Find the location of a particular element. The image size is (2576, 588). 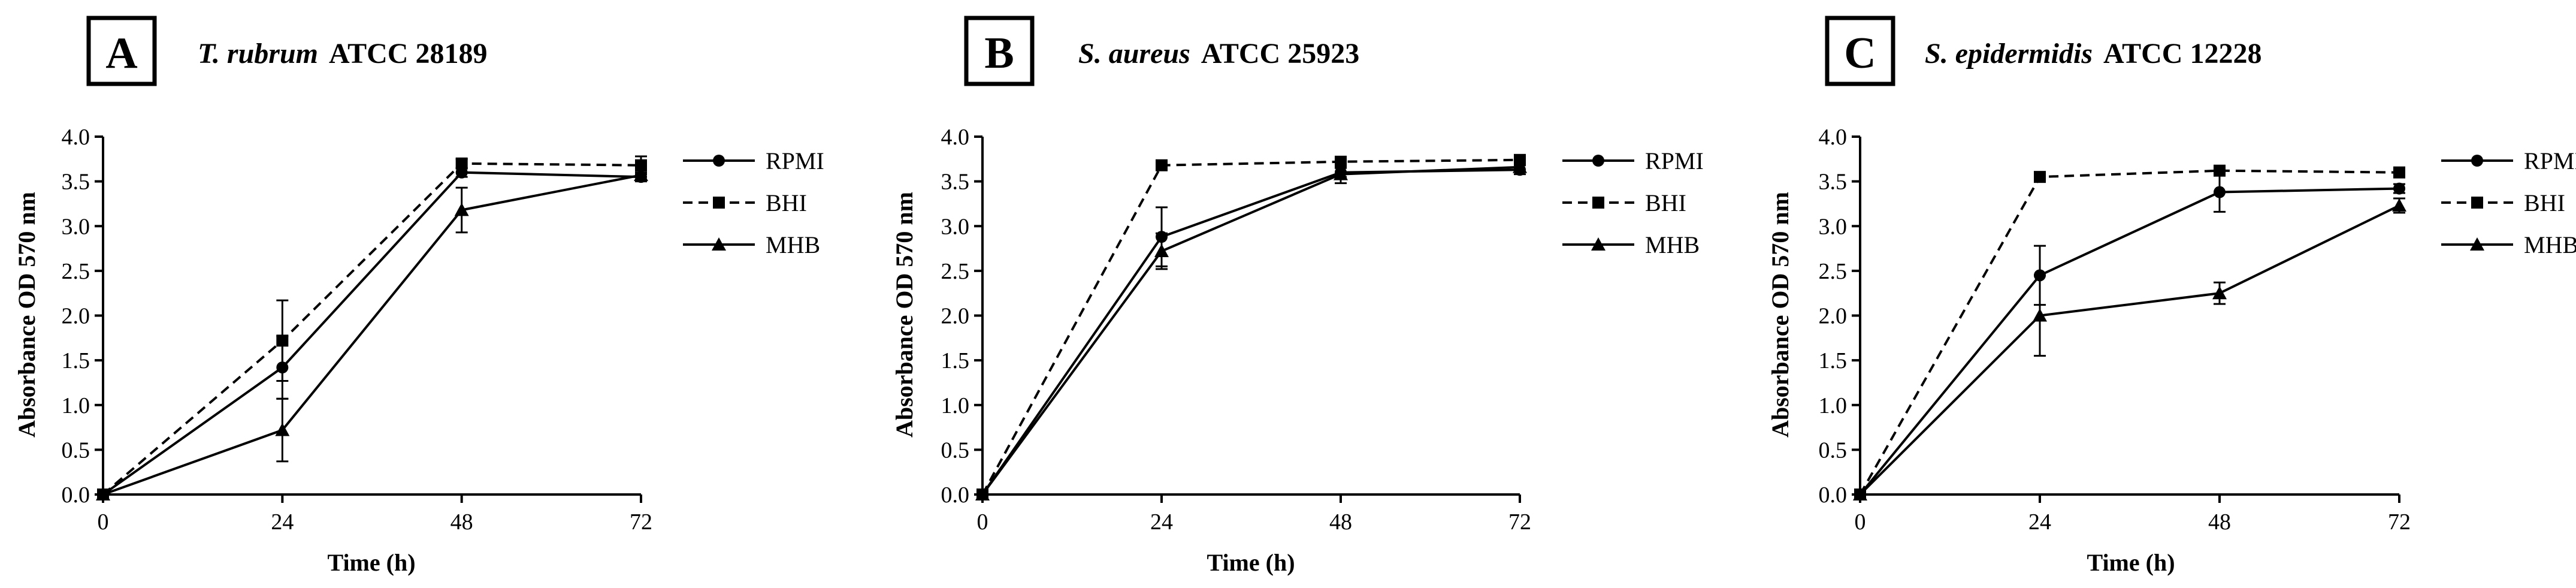

chart-title-strain: ATCC 28189 is located at coordinates (408, 54).